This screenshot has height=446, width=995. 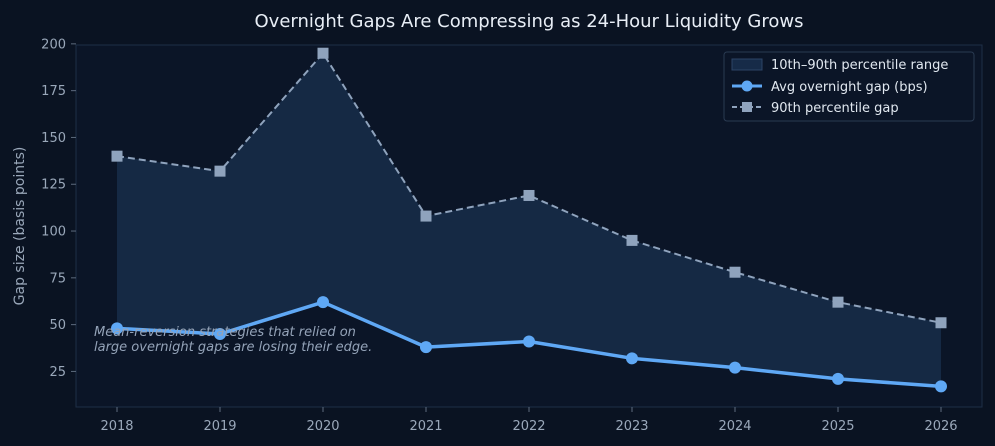 I want to click on y-tick-label: 125, so click(x=53, y=185).